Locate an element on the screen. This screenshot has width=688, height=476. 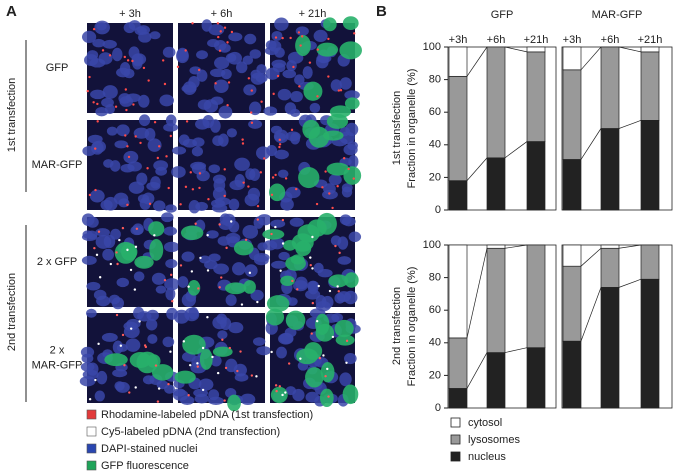
y-tick-label: 20 is located at coordinates (435, 177).